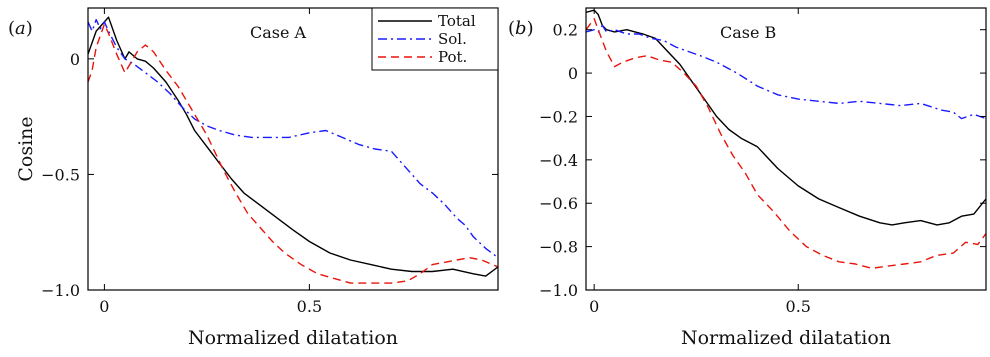 The width and height of the screenshot is (990, 357). Describe the element at coordinates (435, 39) in the screenshot. I see `legend-box` at that location.